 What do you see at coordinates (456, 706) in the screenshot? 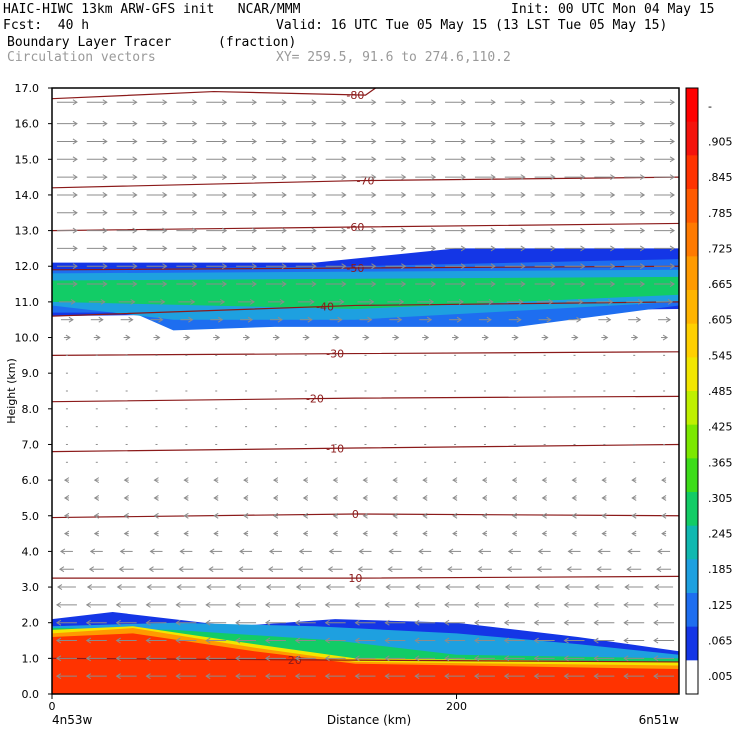
I see `x-tick-label: 200` at bounding box center [456, 706].